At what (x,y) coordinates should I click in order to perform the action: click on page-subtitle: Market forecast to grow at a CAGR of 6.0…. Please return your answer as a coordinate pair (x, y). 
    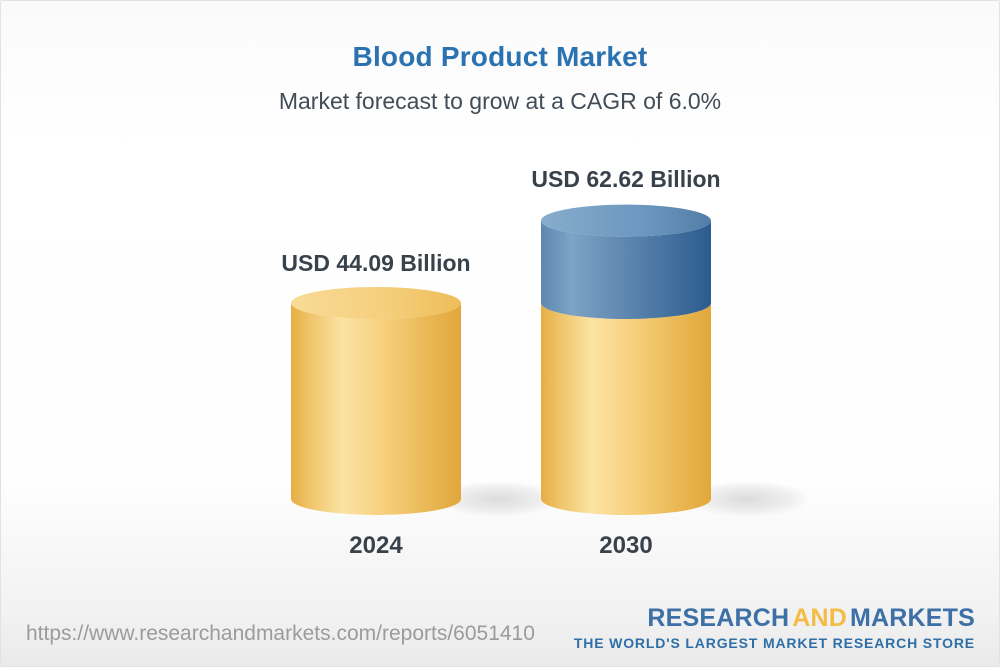
    Looking at the image, I should click on (500, 101).